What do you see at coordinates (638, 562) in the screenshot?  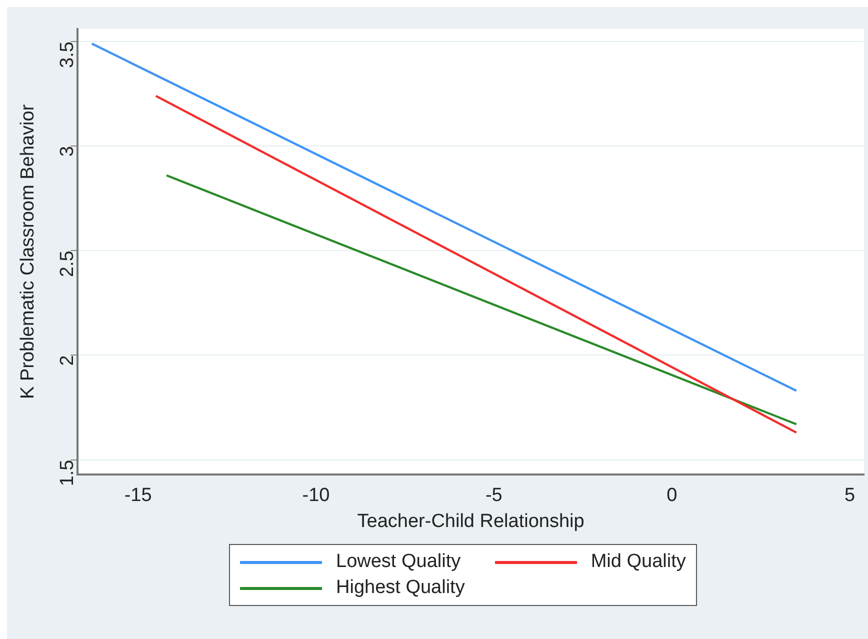 I see `legend-label: Mid Quality` at bounding box center [638, 562].